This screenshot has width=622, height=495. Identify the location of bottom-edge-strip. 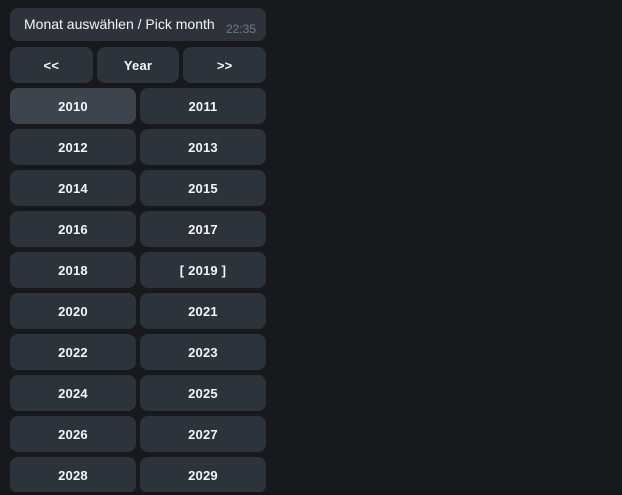
(311, 493).